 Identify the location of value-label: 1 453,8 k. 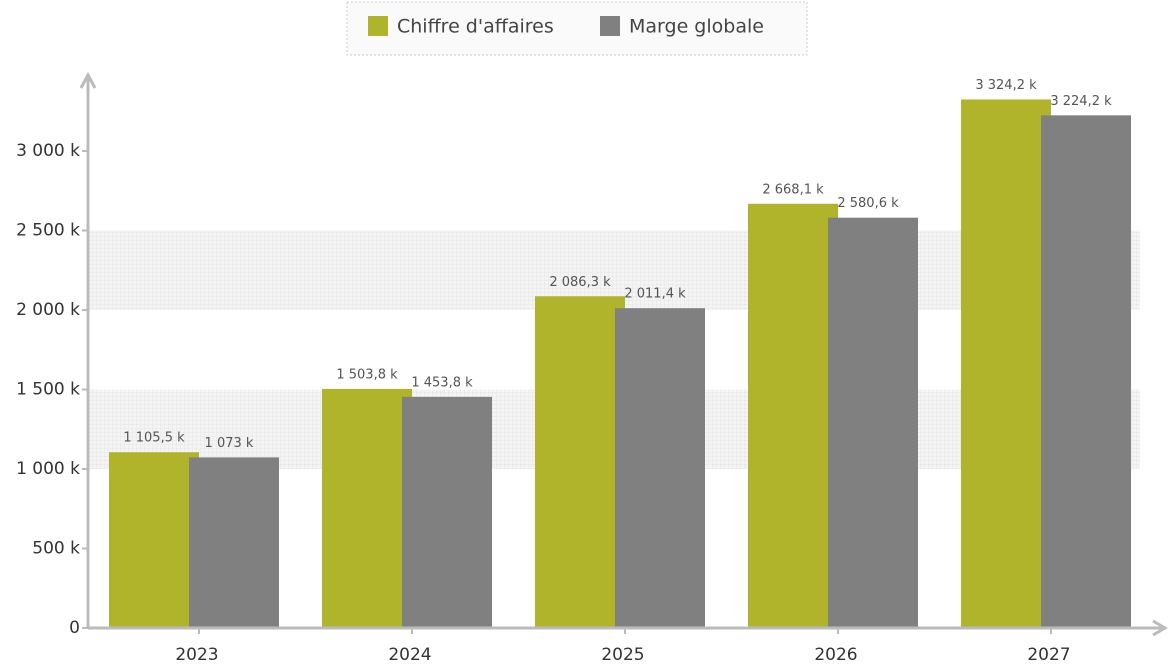
(442, 382).